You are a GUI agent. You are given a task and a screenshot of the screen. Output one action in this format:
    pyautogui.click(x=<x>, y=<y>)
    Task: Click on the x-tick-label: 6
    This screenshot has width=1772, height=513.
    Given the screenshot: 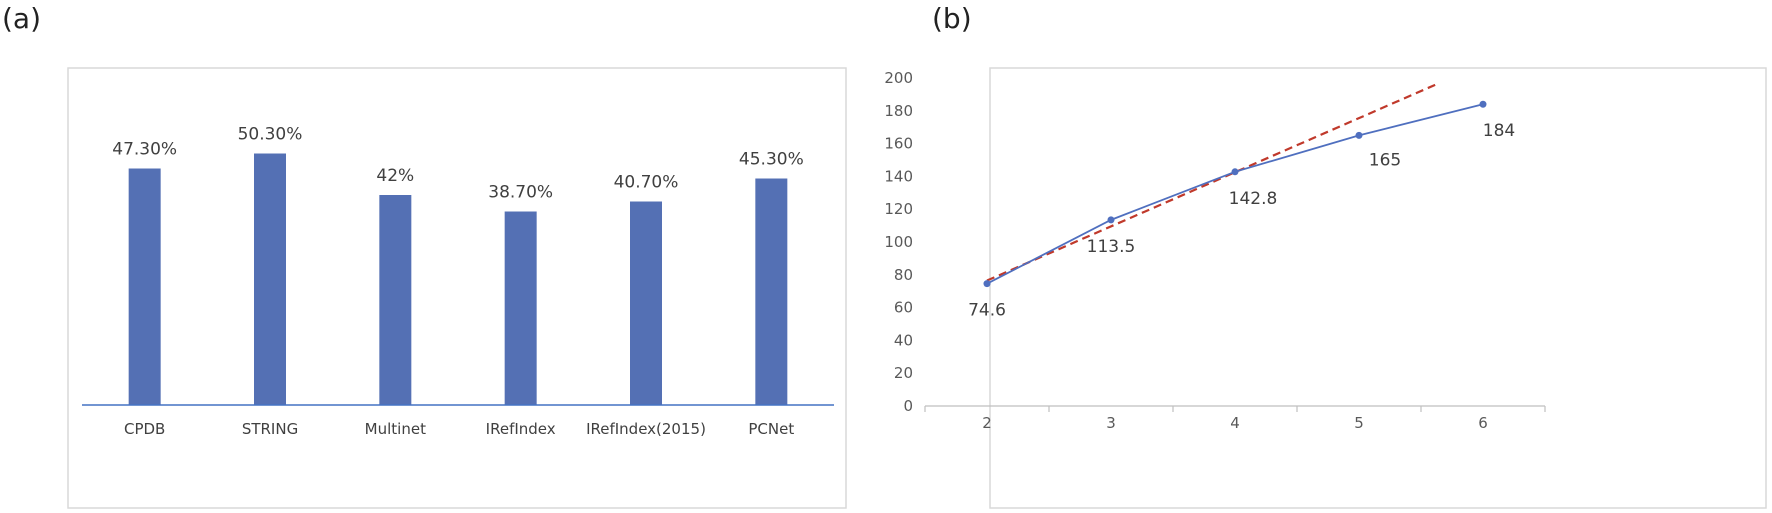 What is the action you would take?
    pyautogui.click(x=1483, y=423)
    